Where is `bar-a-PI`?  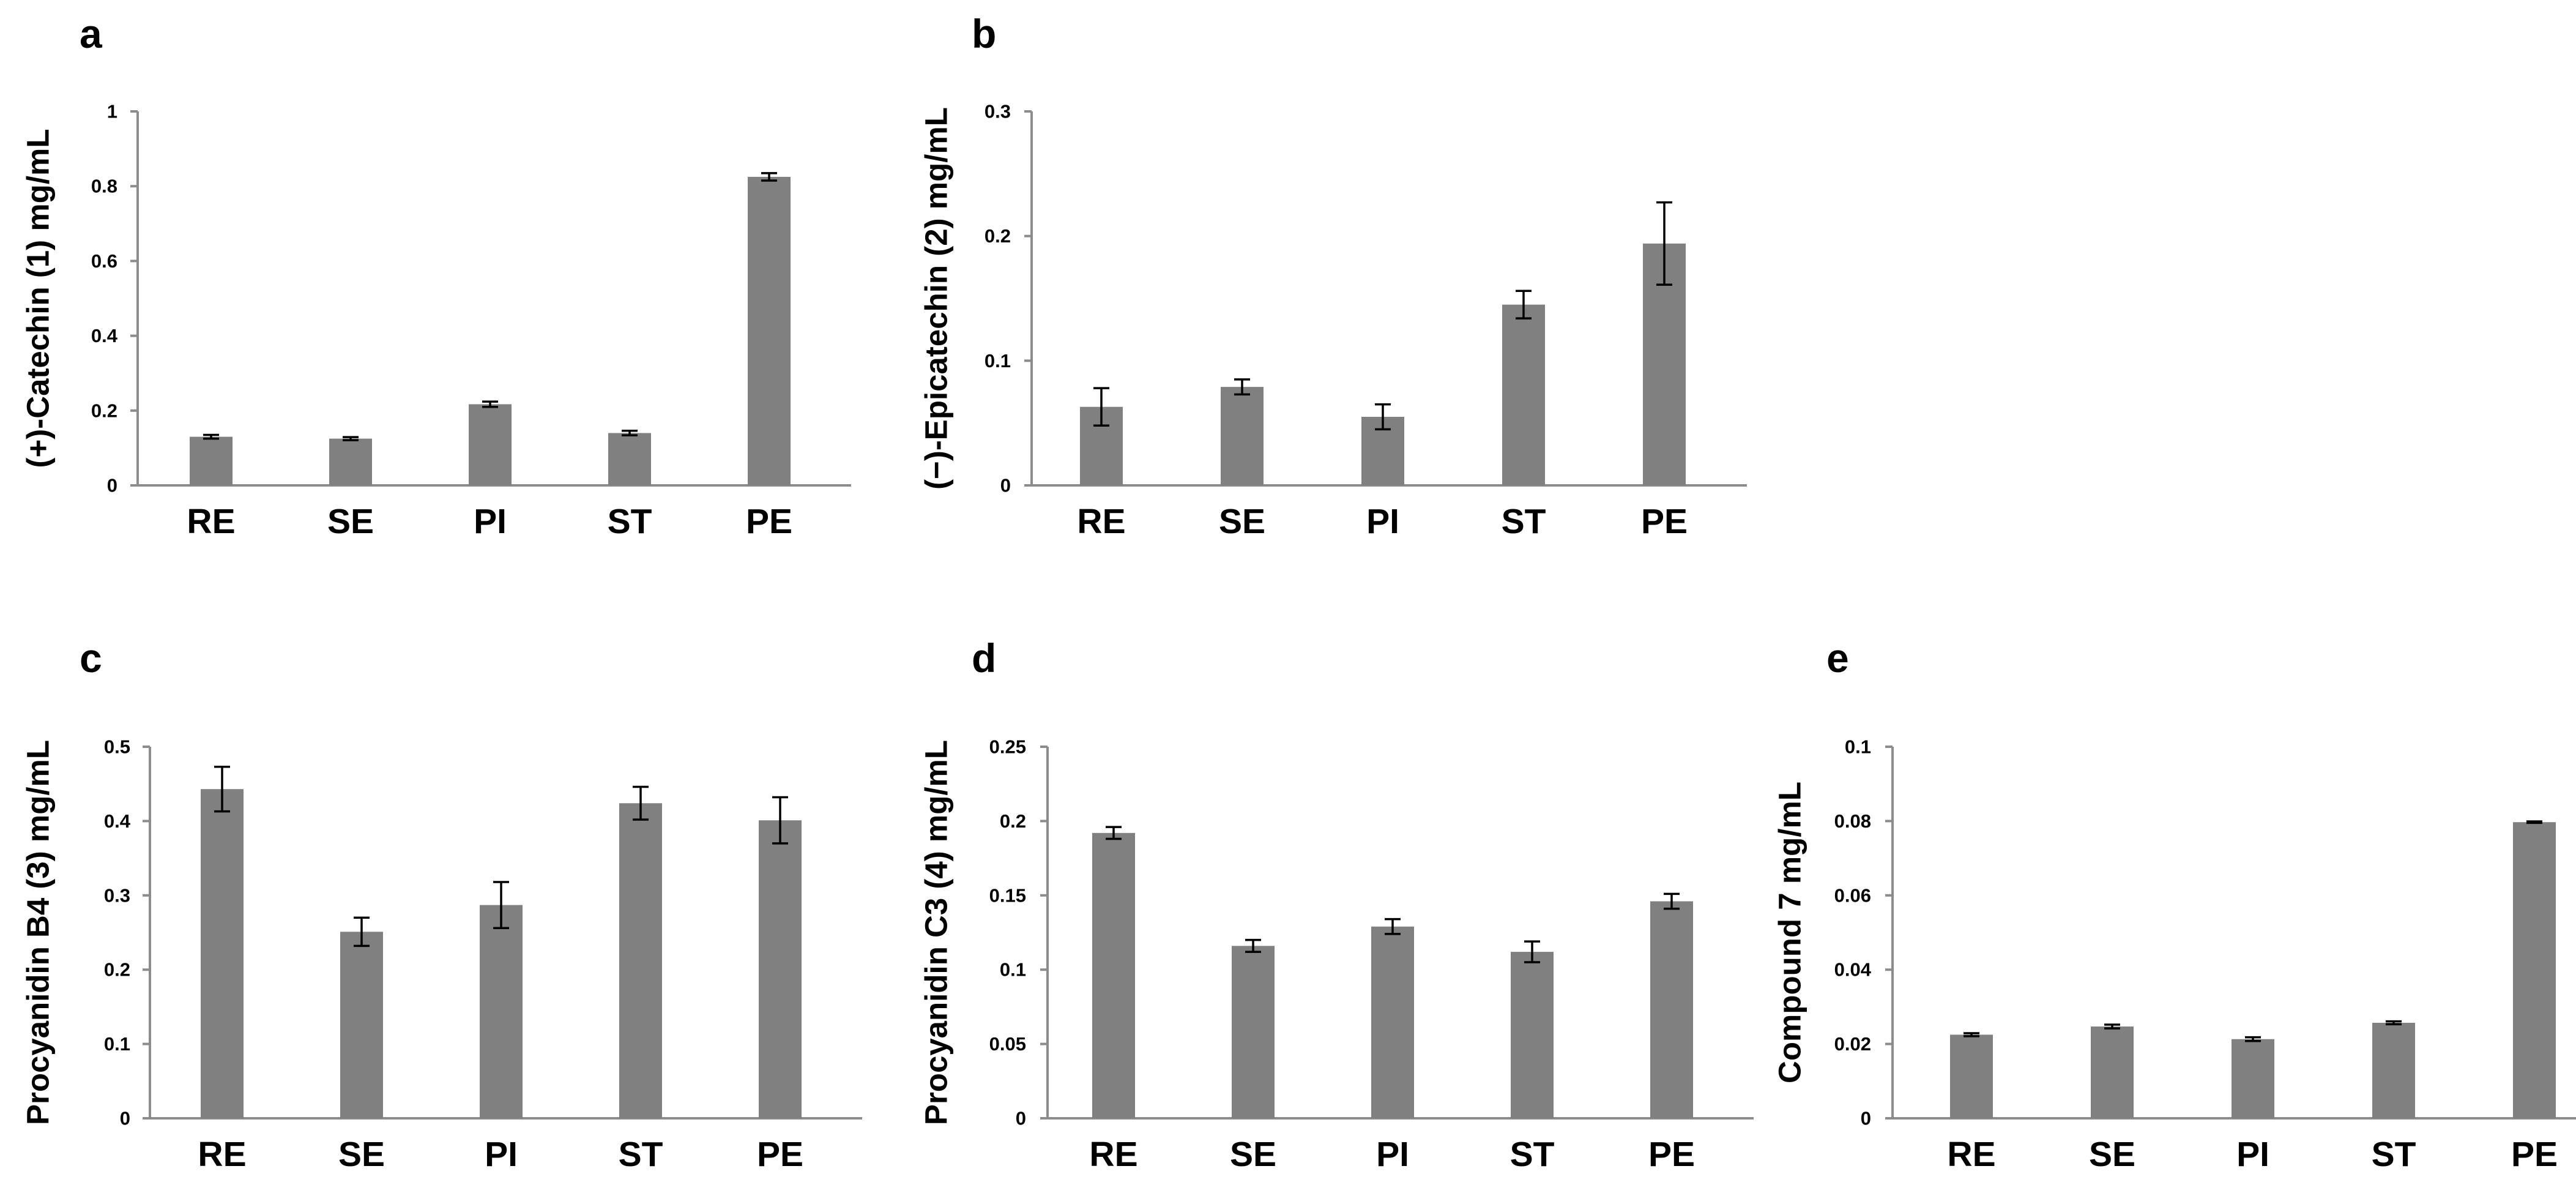
bar-a-PI is located at coordinates (491, 444).